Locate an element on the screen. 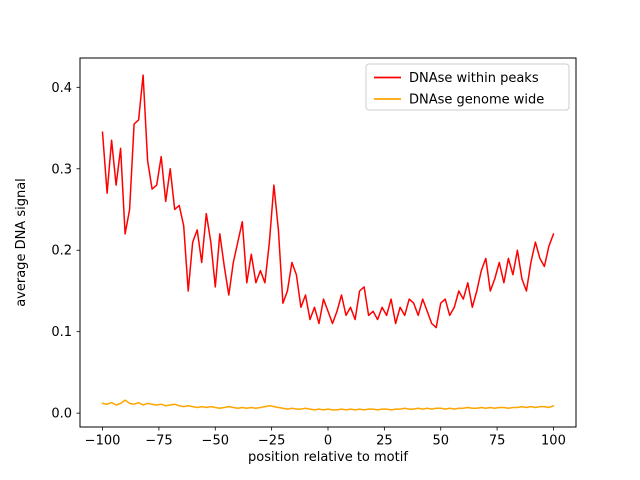 Image resolution: width=640 pixels, height=480 pixels. x-tick-label: −50 is located at coordinates (215, 441).